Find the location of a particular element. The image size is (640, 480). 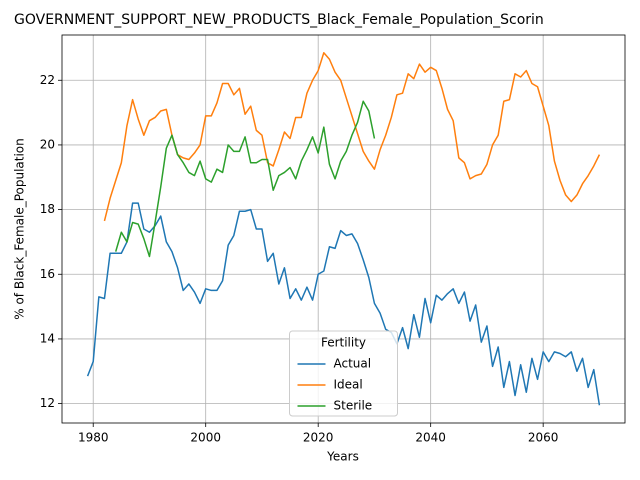

x-tick-label: 1980 is located at coordinates (93, 438).